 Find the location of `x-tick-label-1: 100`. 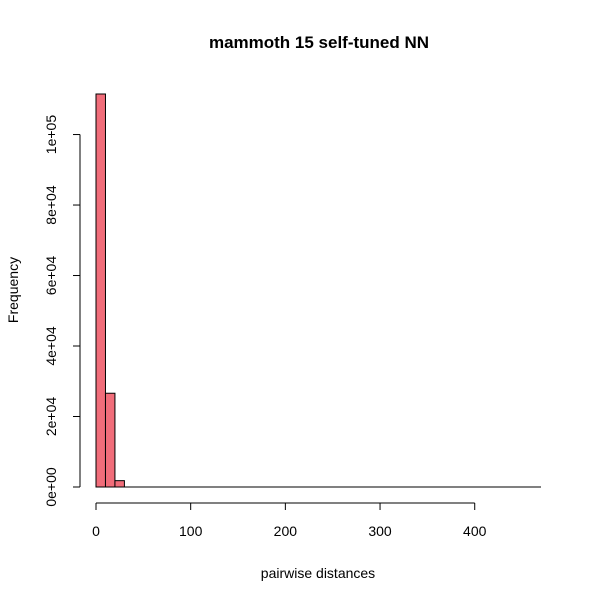

x-tick-label-1: 100 is located at coordinates (191, 531).